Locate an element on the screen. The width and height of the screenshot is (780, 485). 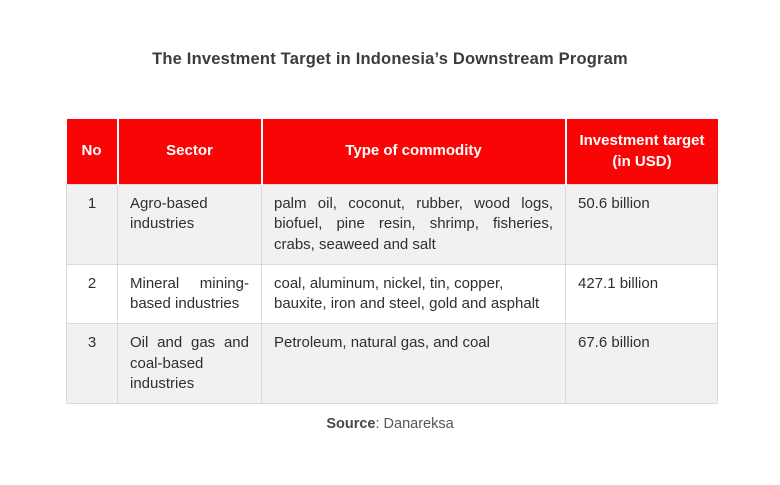
source-note: Source: Danareksa is located at coordinates (390, 424).